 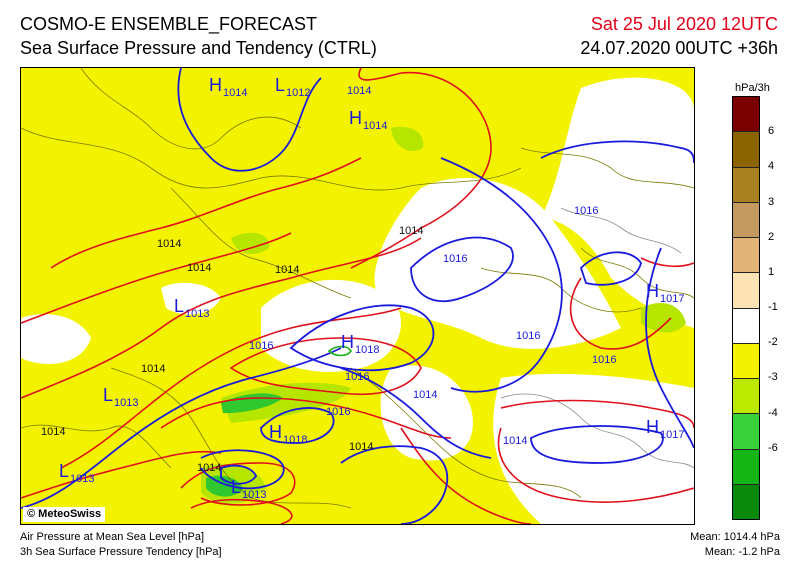 What do you see at coordinates (684, 24) in the screenshot?
I see `valid-time: Sat 25 Jul 2020 12UTC` at bounding box center [684, 24].